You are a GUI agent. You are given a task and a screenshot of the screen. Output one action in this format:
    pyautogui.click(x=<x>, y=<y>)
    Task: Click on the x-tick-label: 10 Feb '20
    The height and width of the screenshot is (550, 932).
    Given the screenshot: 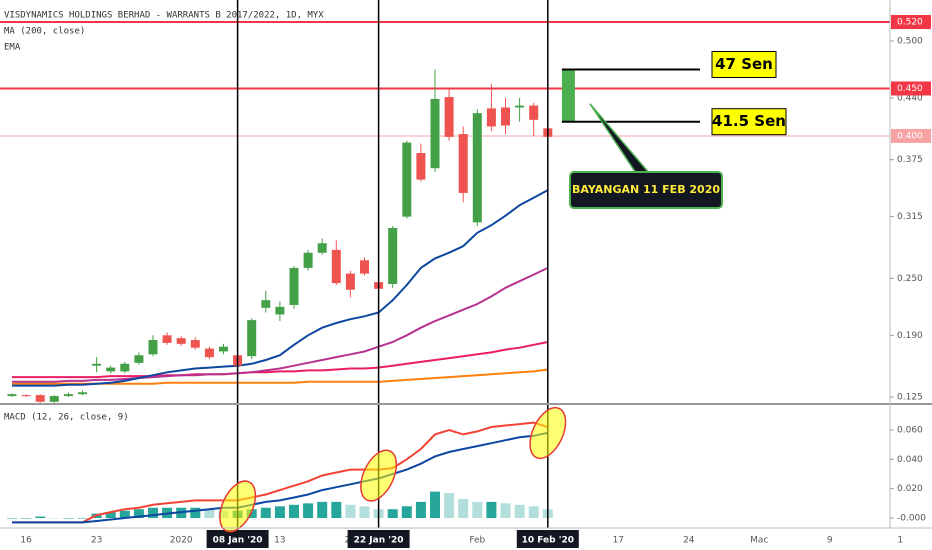 What is the action you would take?
    pyautogui.click(x=548, y=541)
    